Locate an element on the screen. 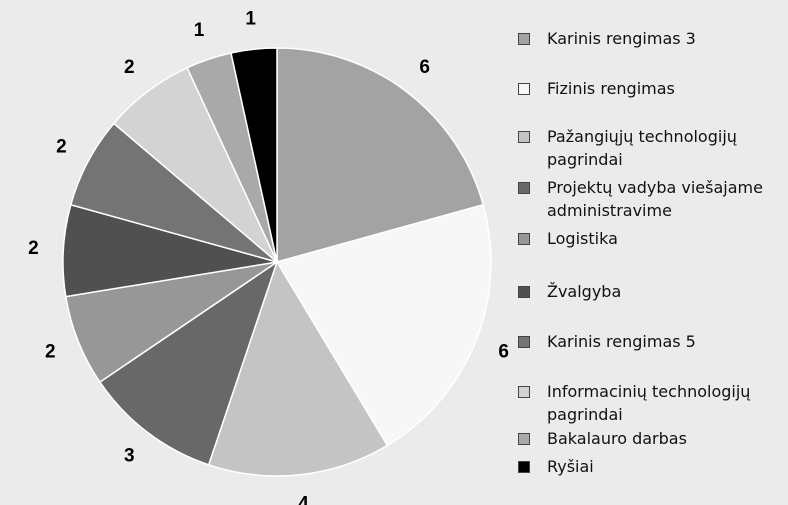 Image resolution: width=788 pixels, height=505 pixels. legend-item: Bakalauro darbas is located at coordinates (649, 438).